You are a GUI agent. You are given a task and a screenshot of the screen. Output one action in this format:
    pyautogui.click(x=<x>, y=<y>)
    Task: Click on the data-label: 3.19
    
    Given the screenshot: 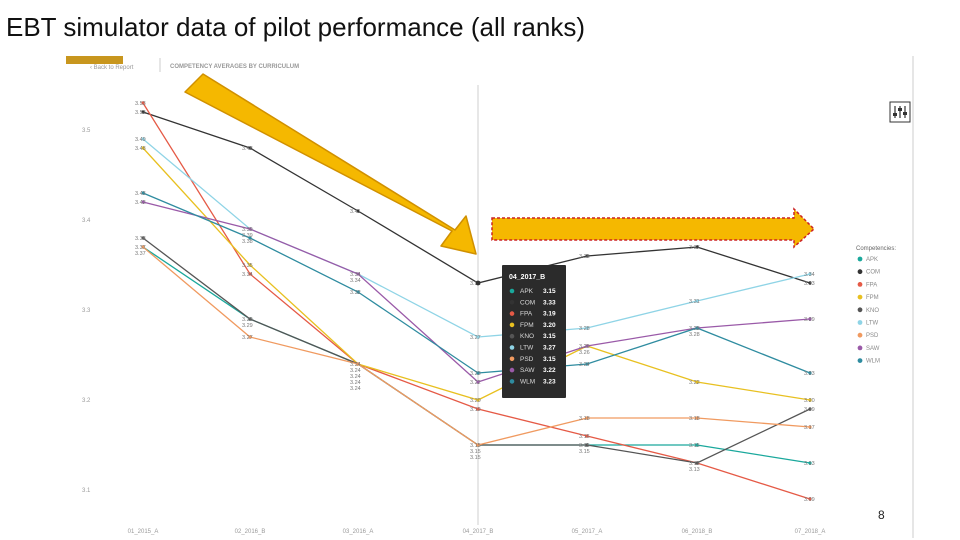 What is the action you would take?
    pyautogui.click(x=809, y=410)
    